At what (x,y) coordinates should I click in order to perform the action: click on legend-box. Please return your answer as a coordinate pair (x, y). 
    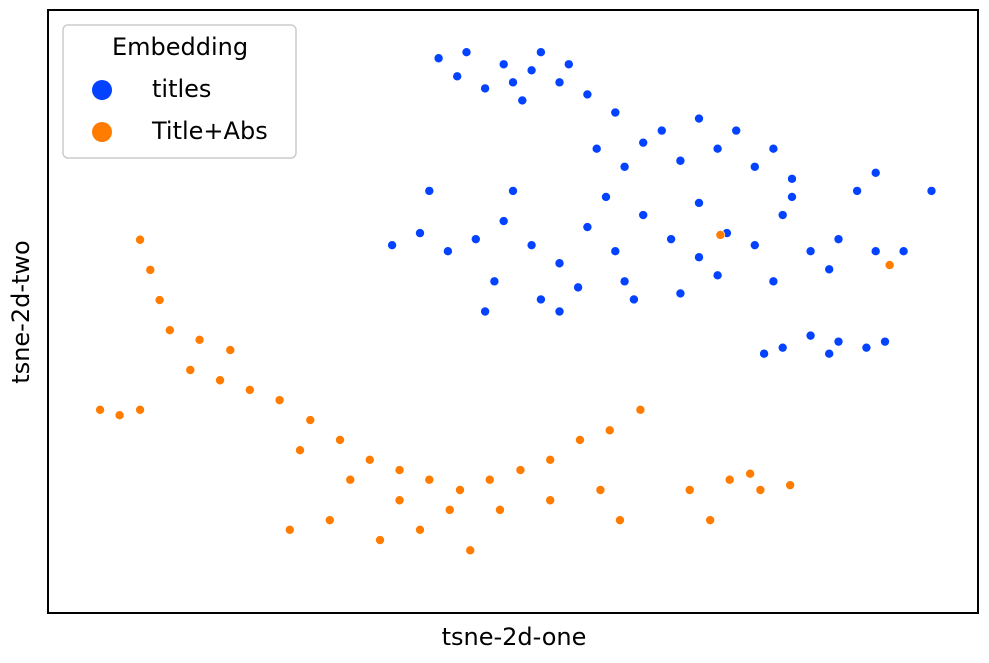
    Looking at the image, I should click on (179, 91).